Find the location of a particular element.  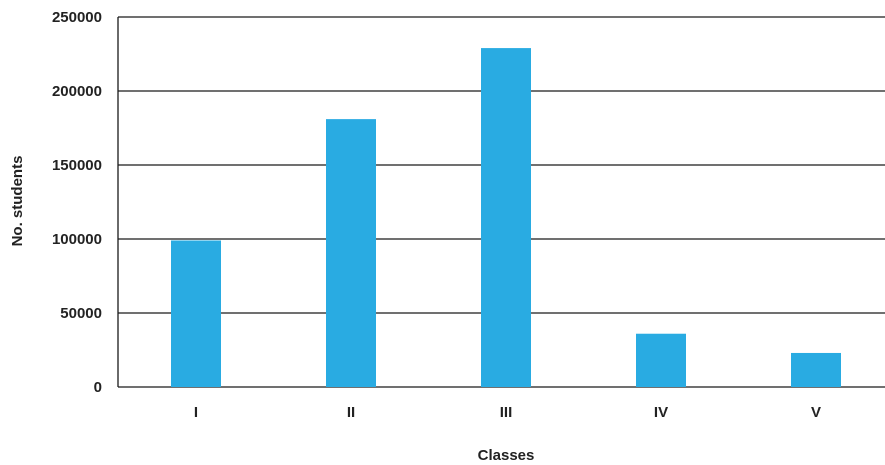

y-tick-label-150000: 150000 is located at coordinates (77, 165).